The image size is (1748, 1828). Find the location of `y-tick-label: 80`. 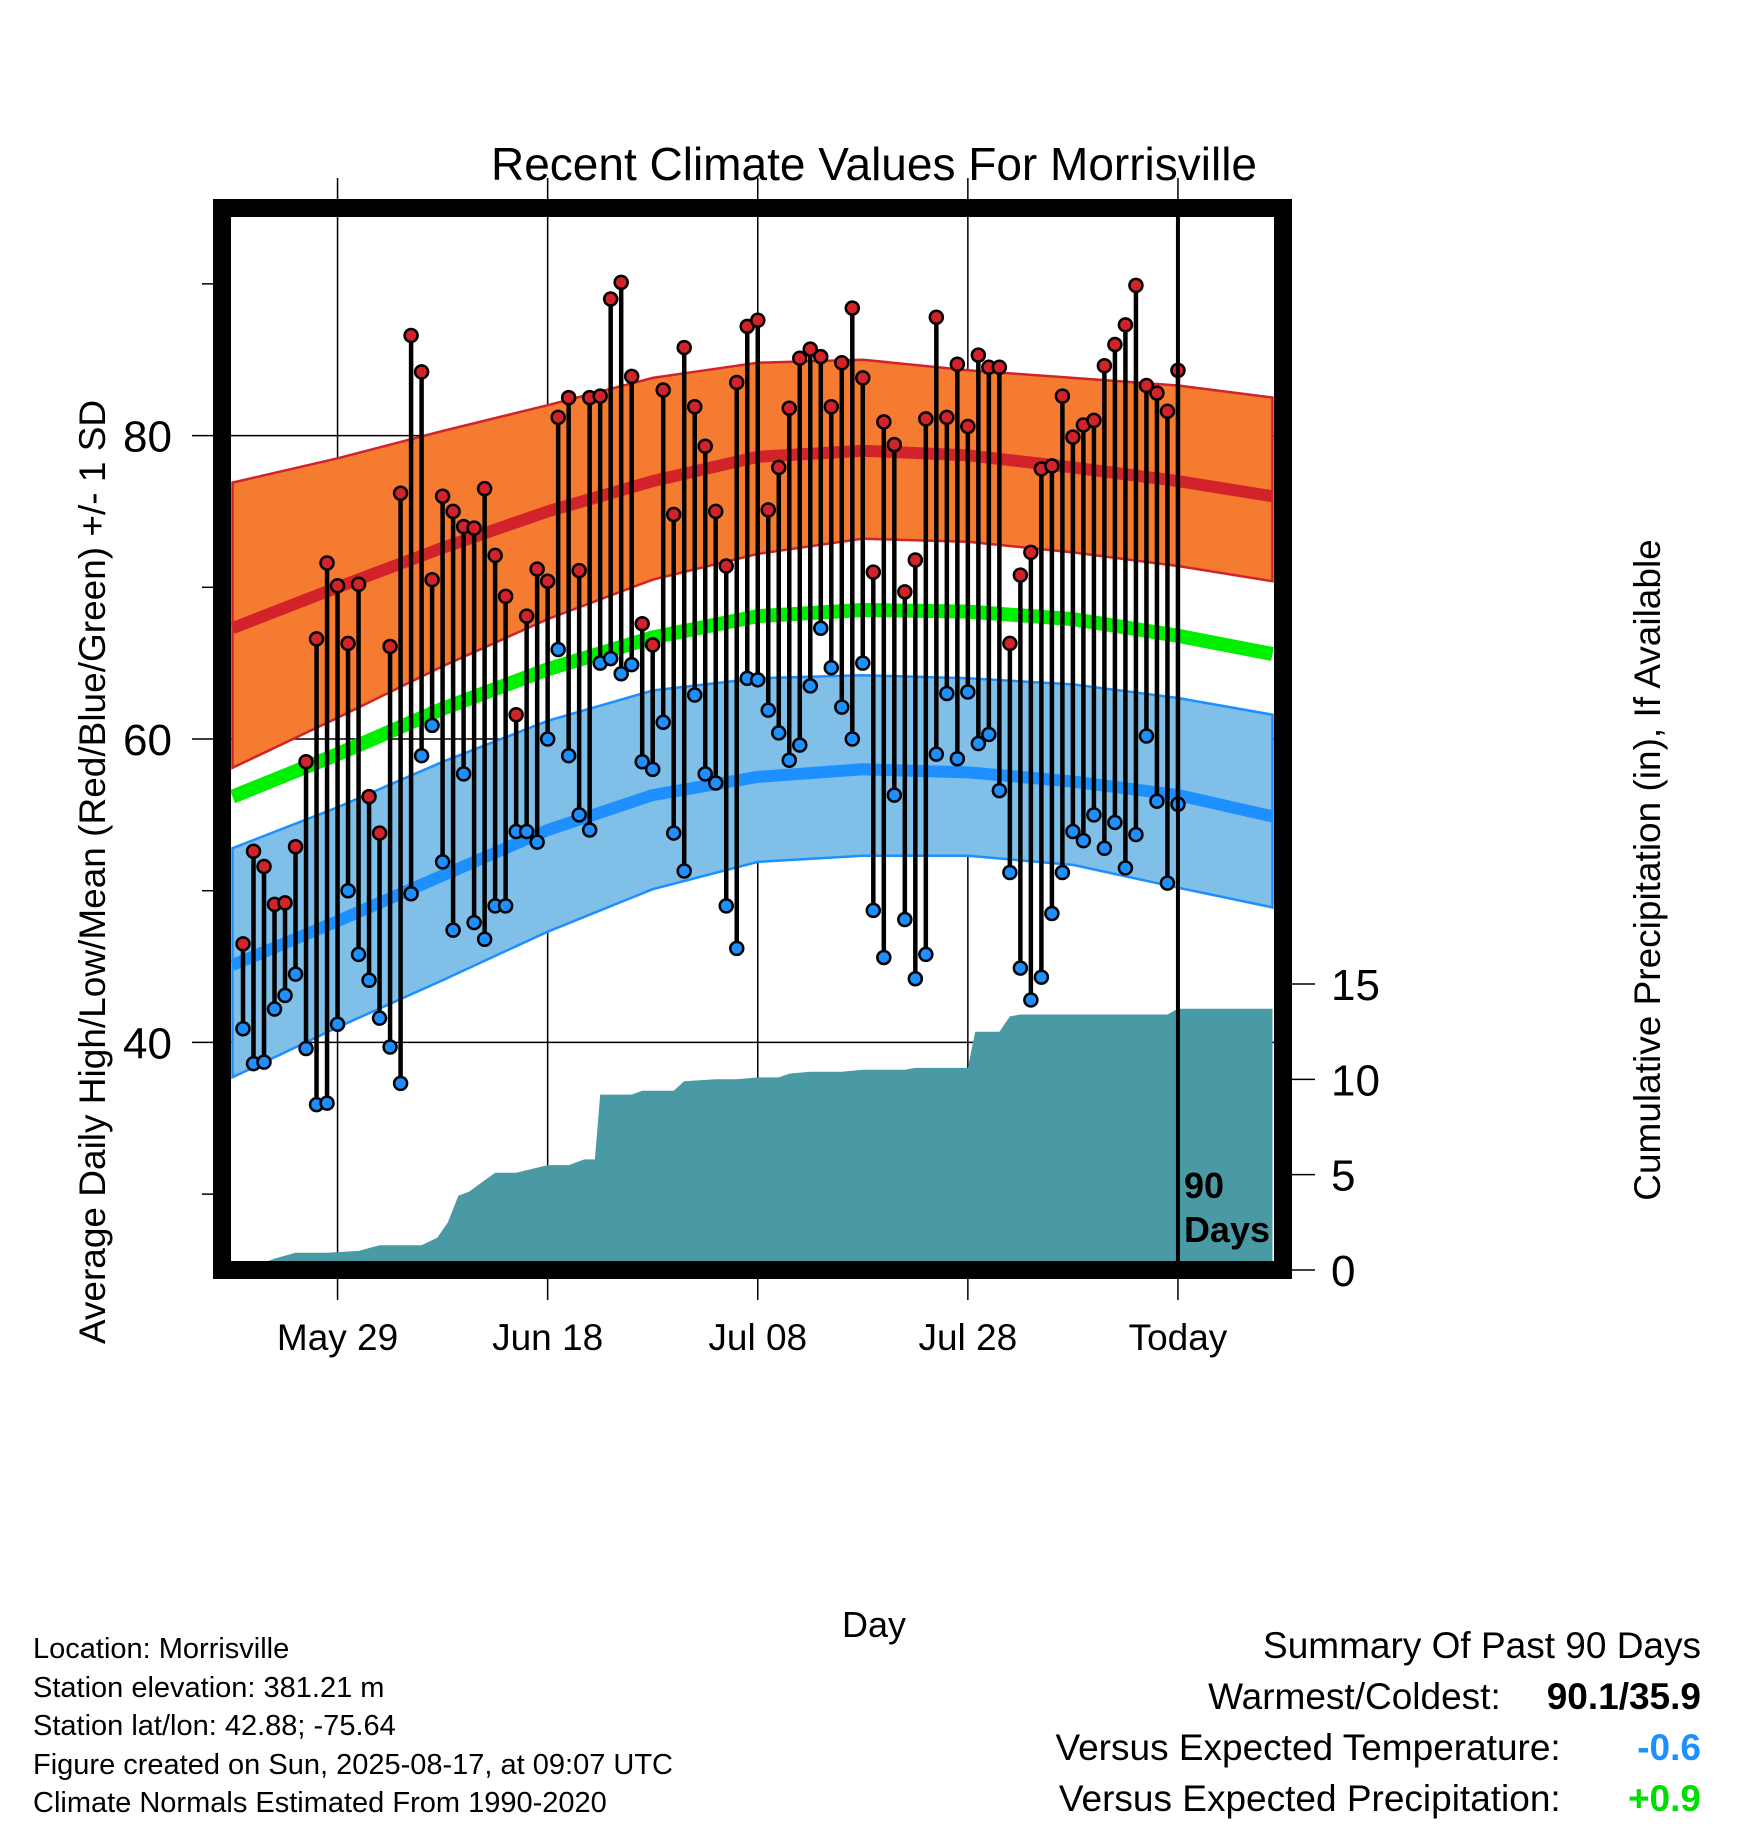

y-tick-label: 80 is located at coordinates (147, 437).